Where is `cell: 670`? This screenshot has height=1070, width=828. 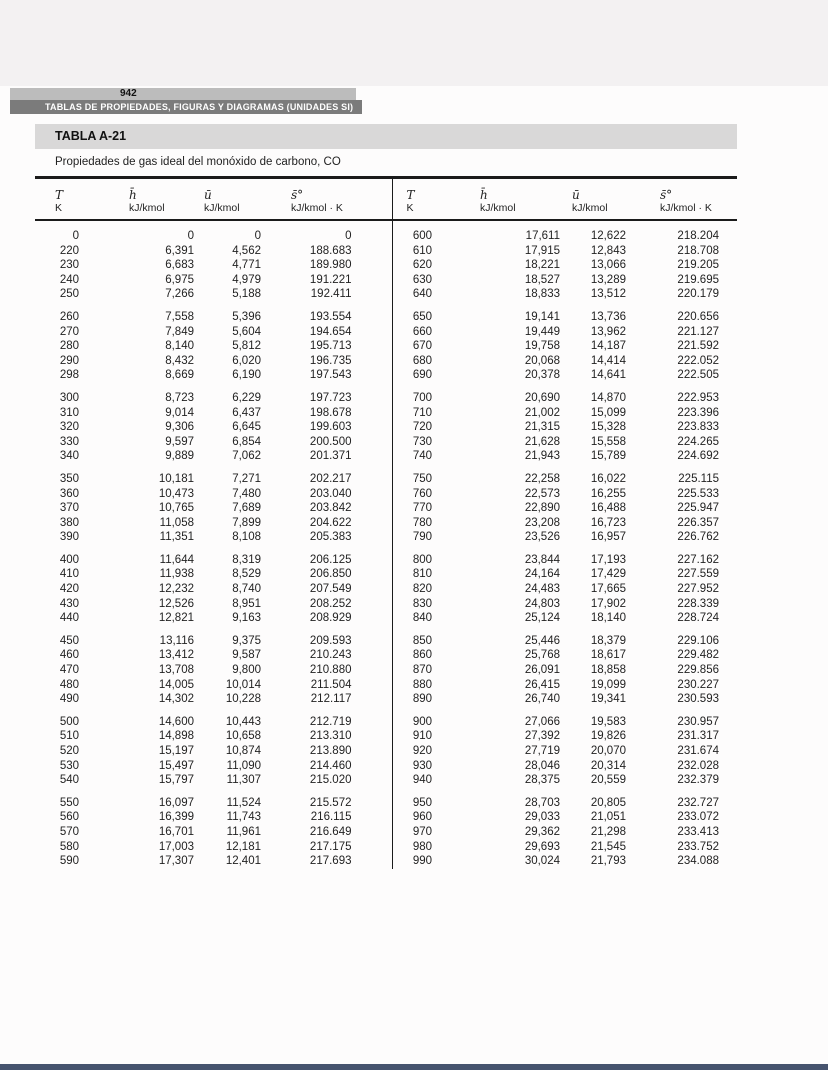 cell: 670 is located at coordinates (411, 346).